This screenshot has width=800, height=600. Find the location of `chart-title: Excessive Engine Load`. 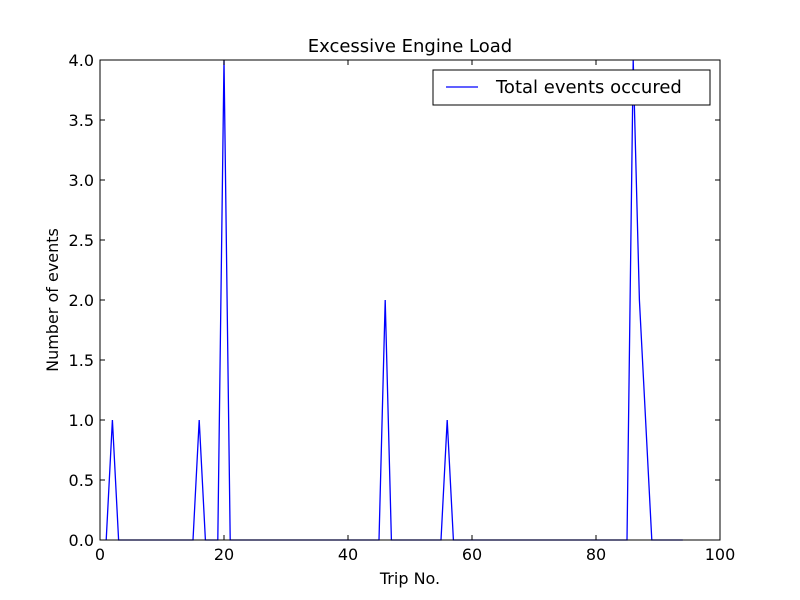

chart-title: Excessive Engine Load is located at coordinates (410, 46).